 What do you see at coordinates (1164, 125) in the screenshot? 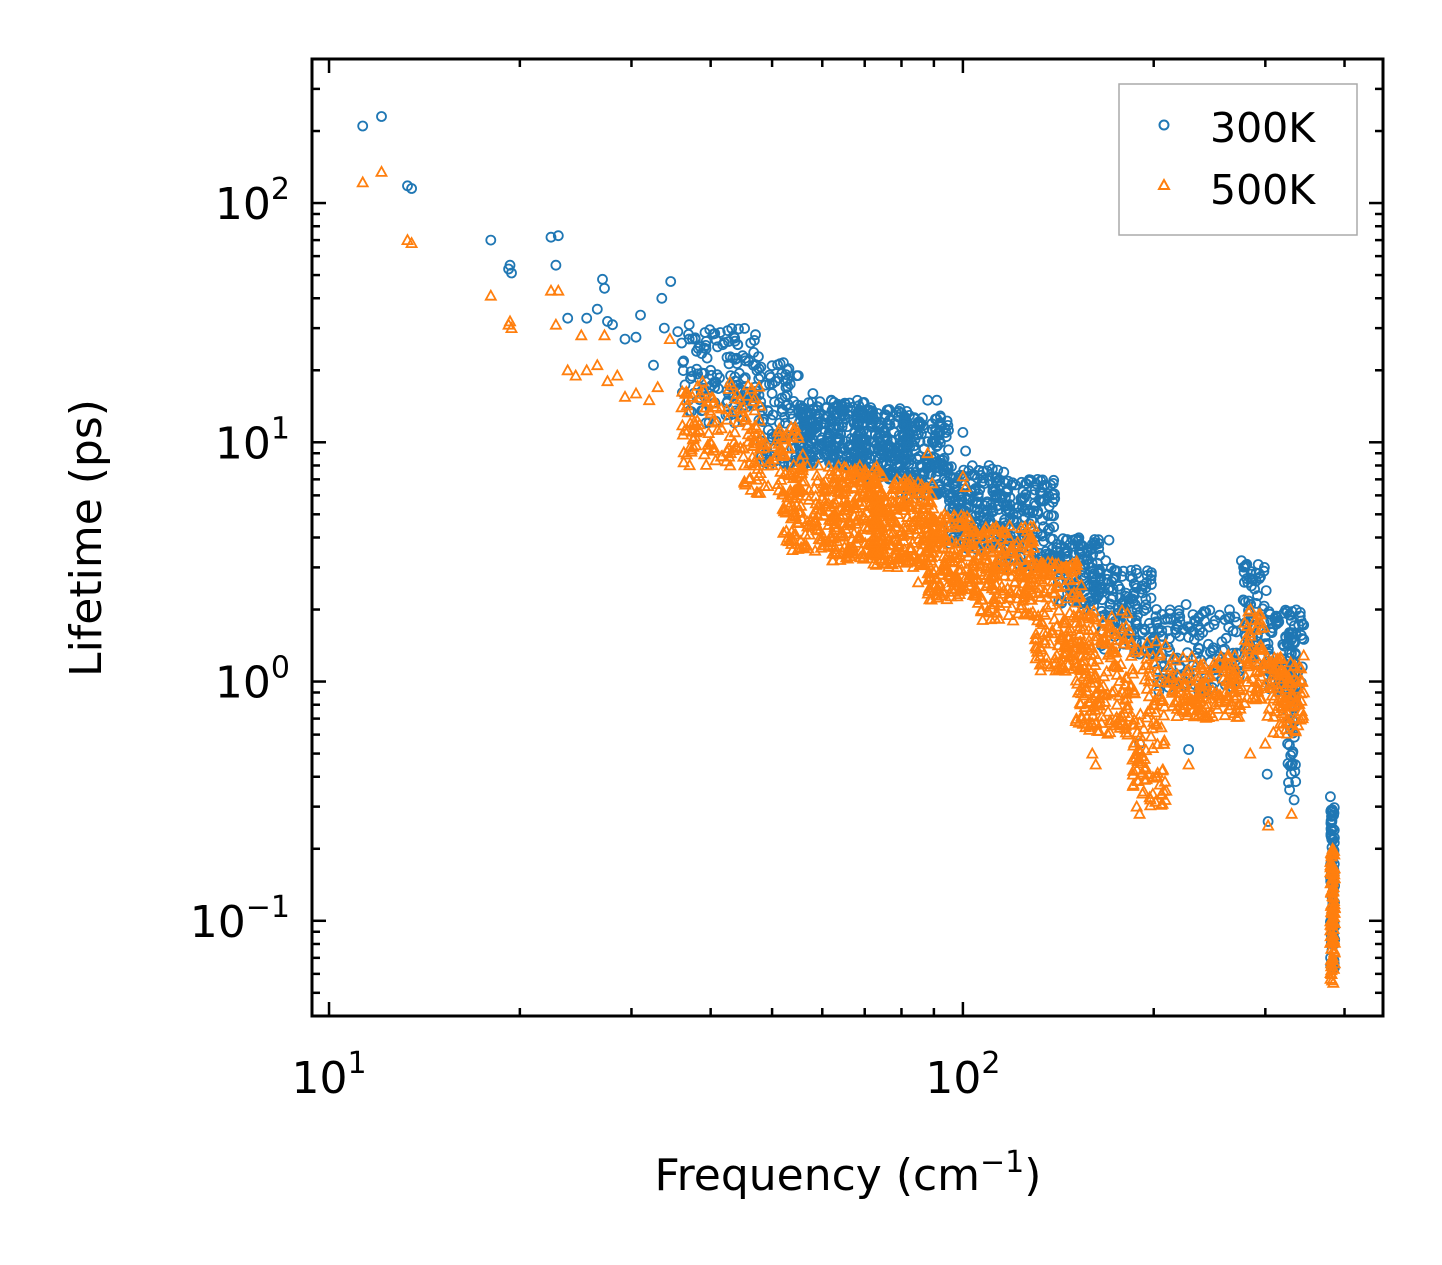
I see `legend-marker-300k` at bounding box center [1164, 125].